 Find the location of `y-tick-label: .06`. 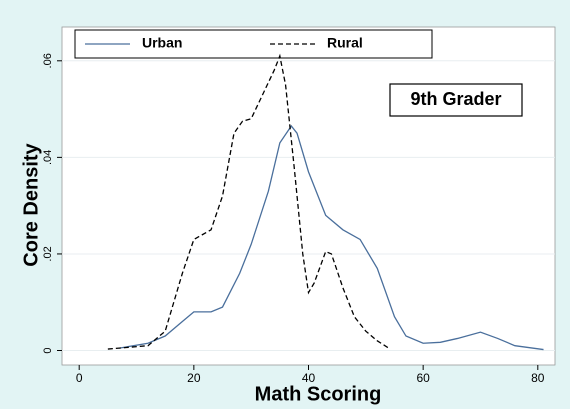

y-tick-label: .06 is located at coordinates (48, 60).